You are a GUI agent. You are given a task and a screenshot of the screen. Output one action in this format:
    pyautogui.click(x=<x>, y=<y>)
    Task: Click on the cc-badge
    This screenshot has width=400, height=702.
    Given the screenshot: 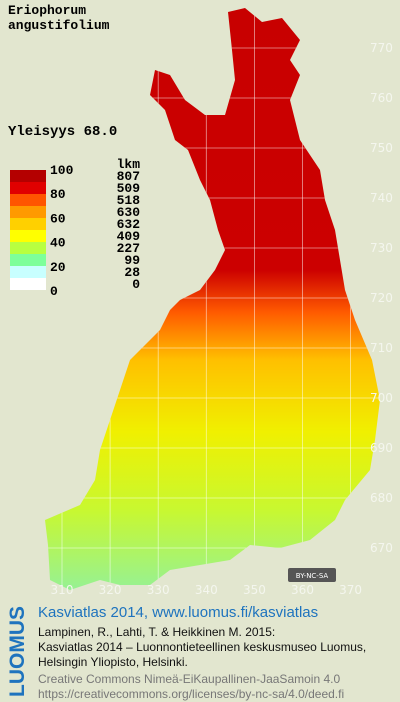 What is the action you would take?
    pyautogui.click(x=312, y=575)
    